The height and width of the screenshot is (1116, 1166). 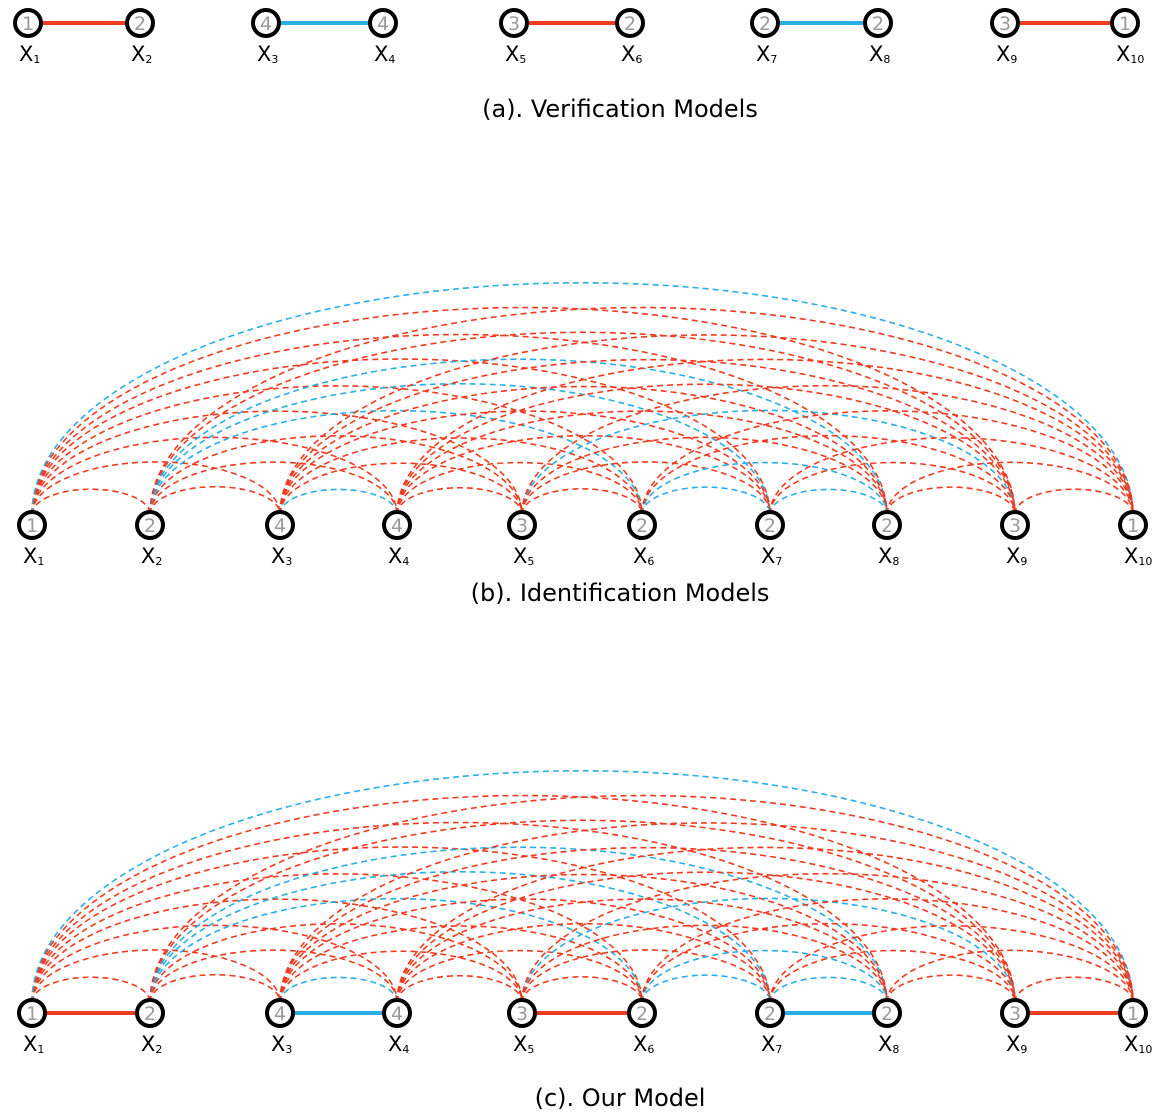 I want to click on b-node-x5: 3X5, so click(x=522, y=539).